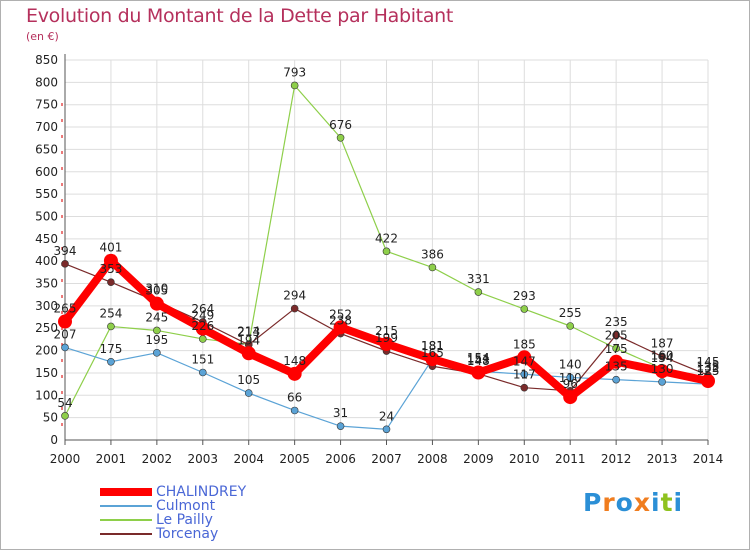 Image resolution: width=750 pixels, height=550 pixels. What do you see at coordinates (340, 314) in the screenshot?
I see `data-label-chalindrey: 252` at bounding box center [340, 314].